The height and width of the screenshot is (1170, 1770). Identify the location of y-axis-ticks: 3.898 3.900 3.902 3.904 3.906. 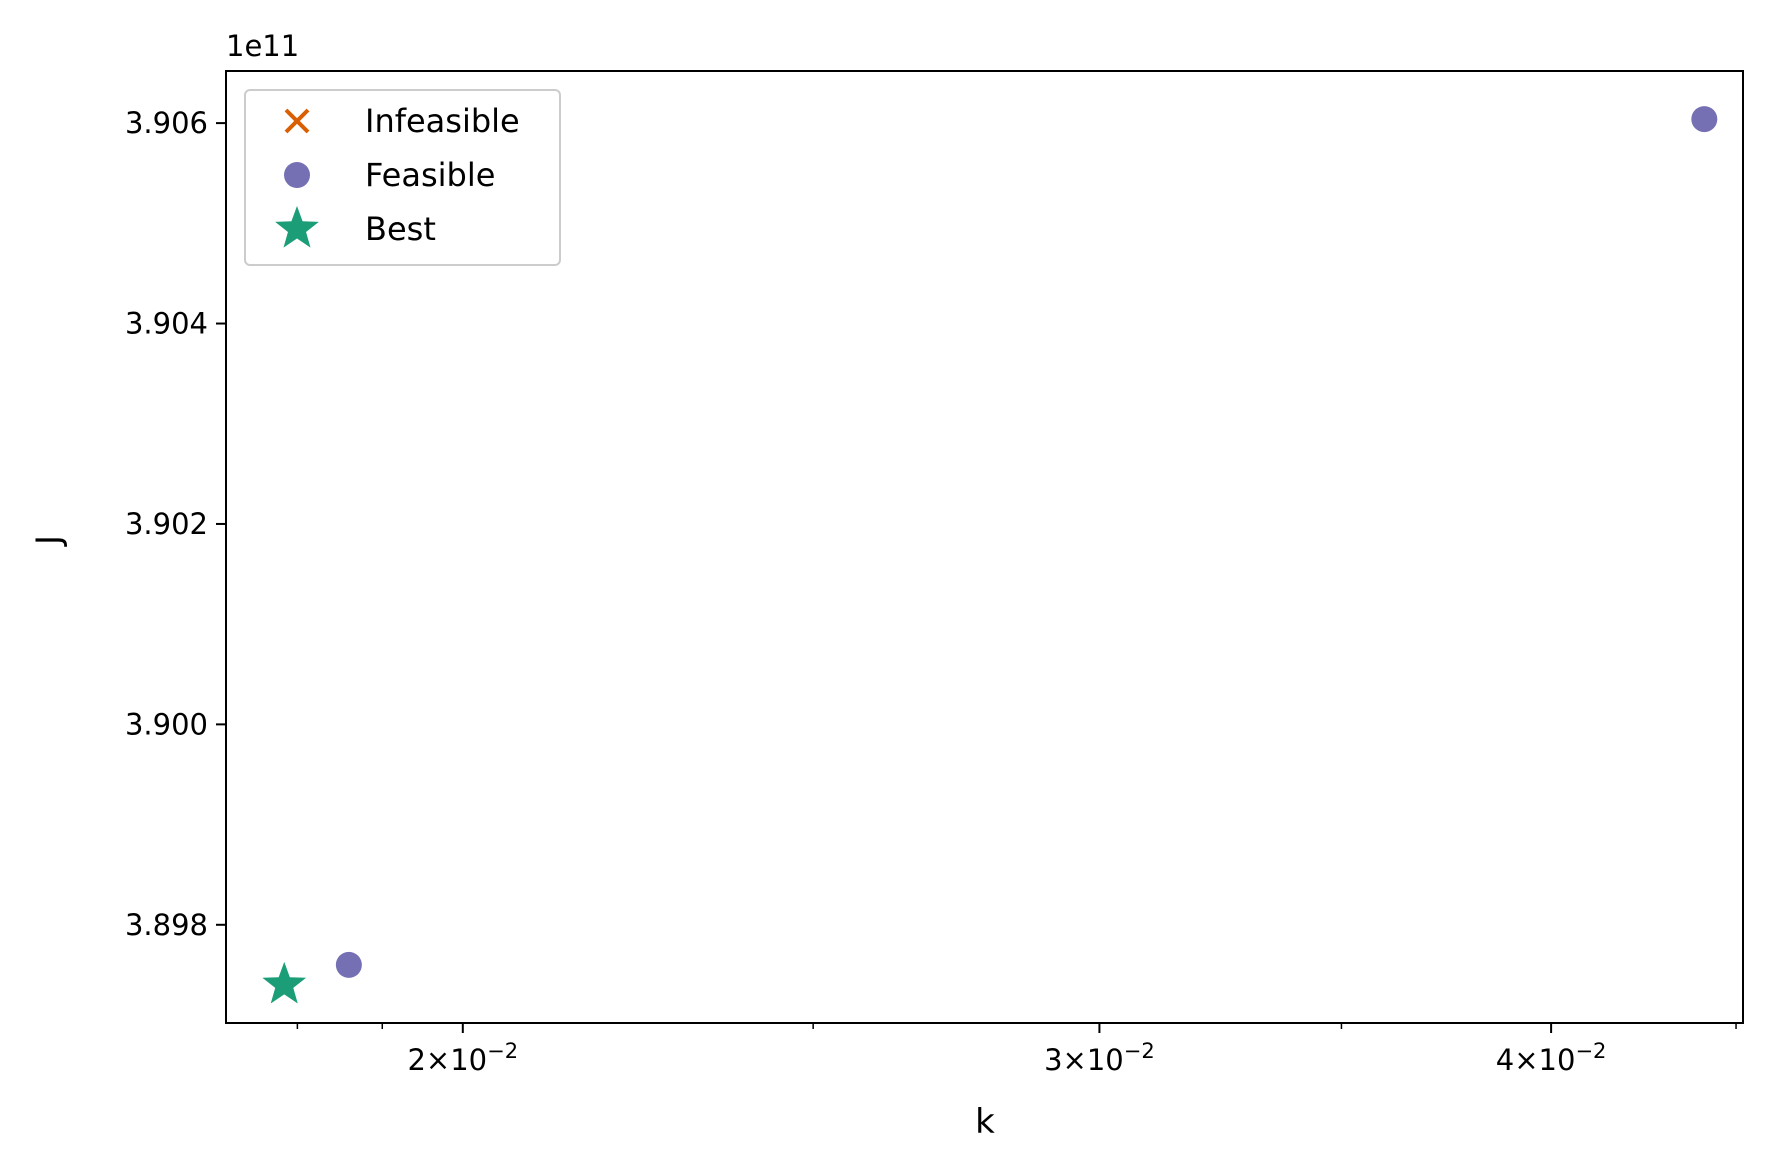
(175, 524).